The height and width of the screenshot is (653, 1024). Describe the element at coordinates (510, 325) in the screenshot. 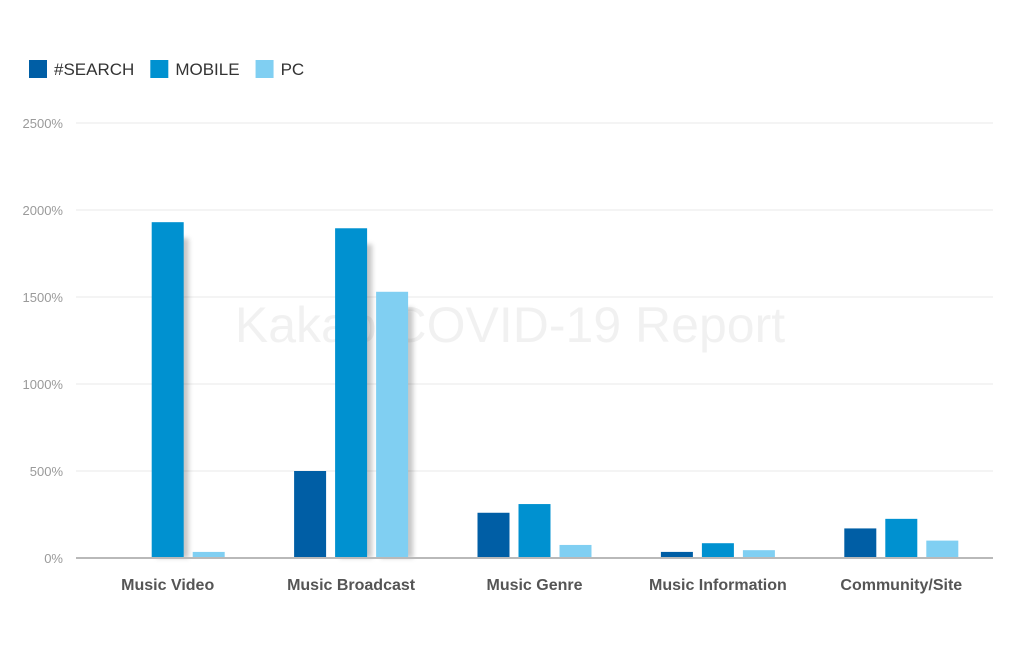

I see `watermark-text: Kakao COVID-19 Report` at that location.